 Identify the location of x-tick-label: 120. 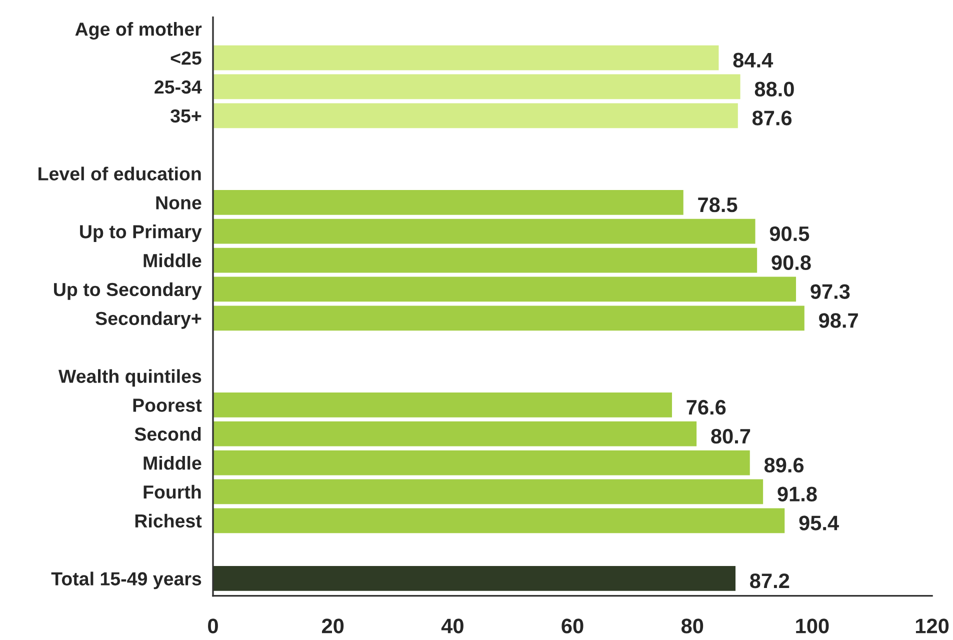
(932, 626).